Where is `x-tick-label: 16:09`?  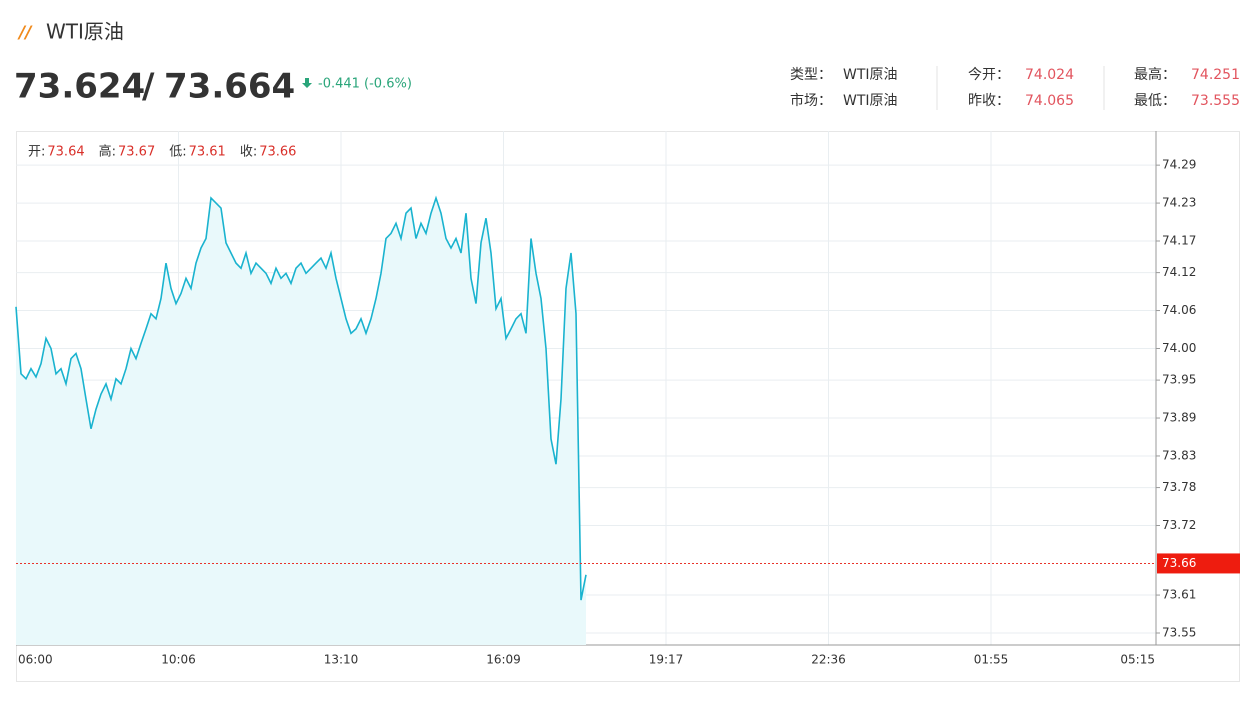
x-tick-label: 16:09 is located at coordinates (503, 660).